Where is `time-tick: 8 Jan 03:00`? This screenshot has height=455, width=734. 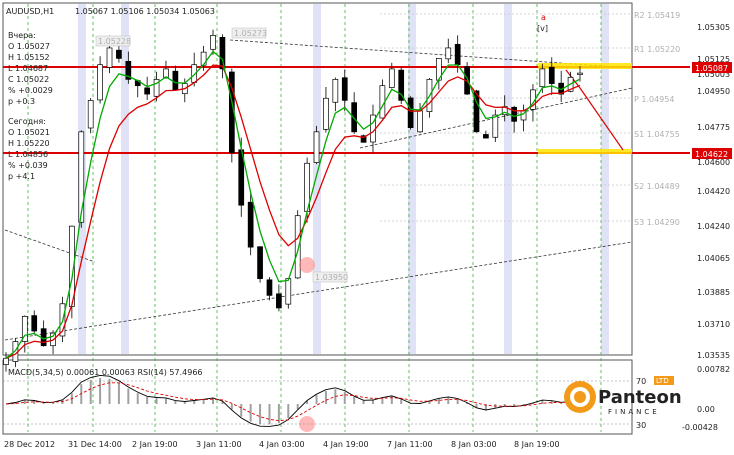 time-tick: 8 Jan 03:00 is located at coordinates (474, 444).